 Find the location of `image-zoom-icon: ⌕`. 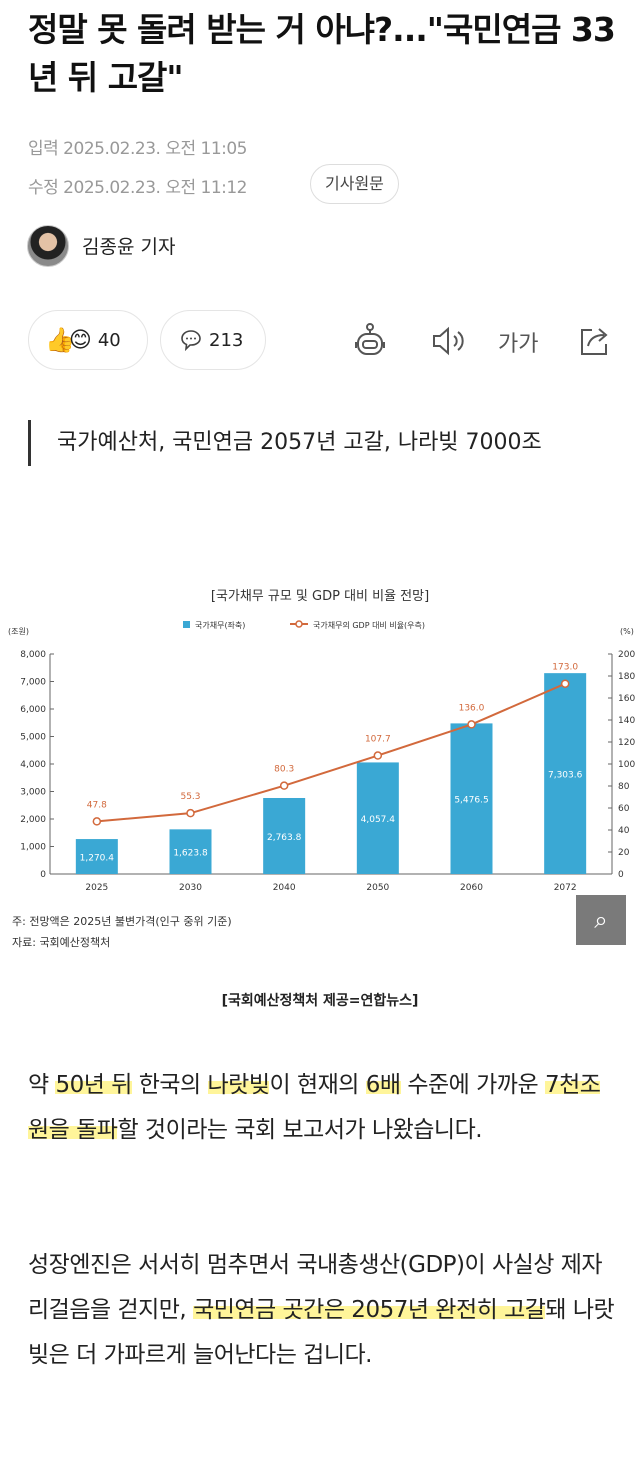

image-zoom-icon: ⌕ is located at coordinates (601, 920).